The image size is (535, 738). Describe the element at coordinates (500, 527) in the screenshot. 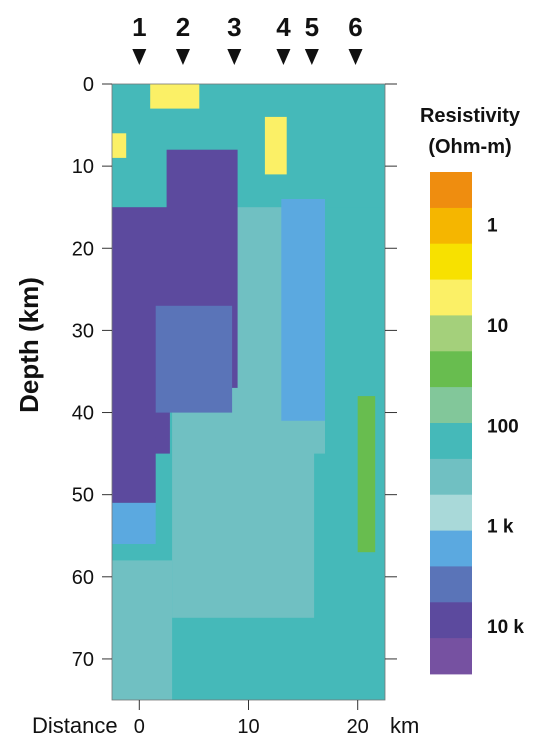

I see `colorbar-tick-label: 1 k` at that location.